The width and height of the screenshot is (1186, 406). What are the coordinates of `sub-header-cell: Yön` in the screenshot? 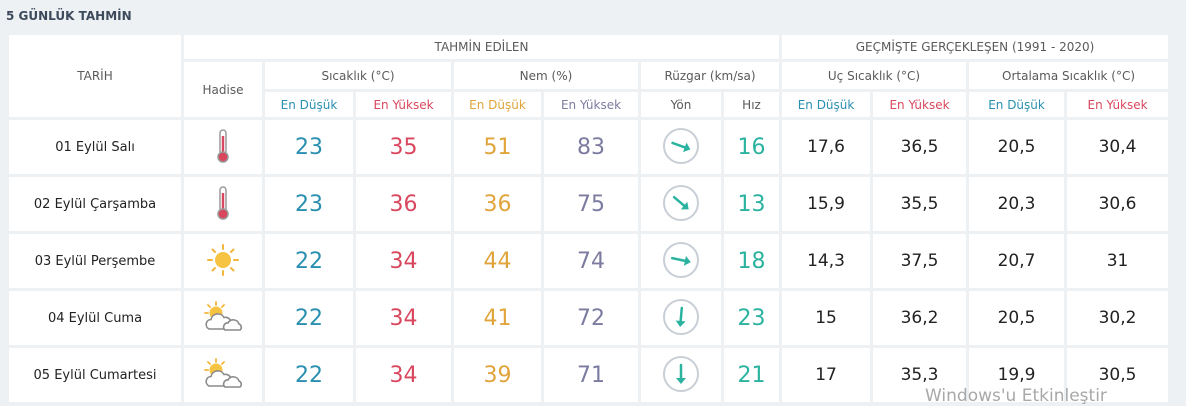 It's located at (681, 104).